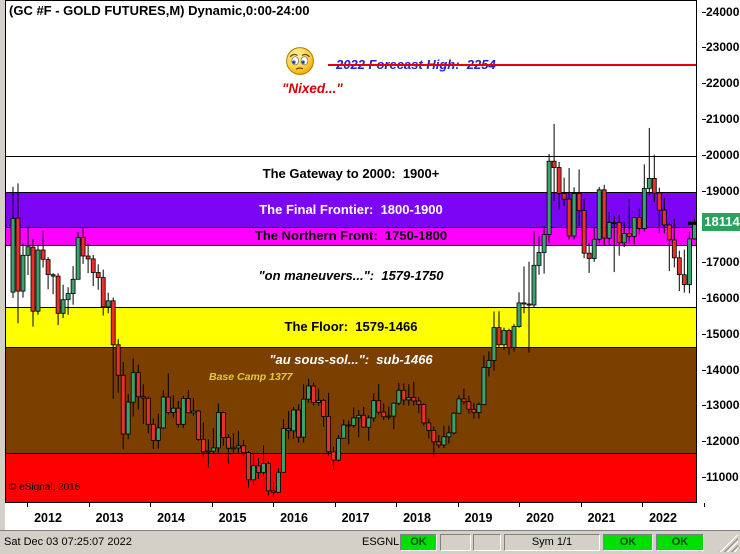 The width and height of the screenshot is (740, 554). What do you see at coordinates (294, 518) in the screenshot?
I see `x-axis-label-2016: 2016` at bounding box center [294, 518].